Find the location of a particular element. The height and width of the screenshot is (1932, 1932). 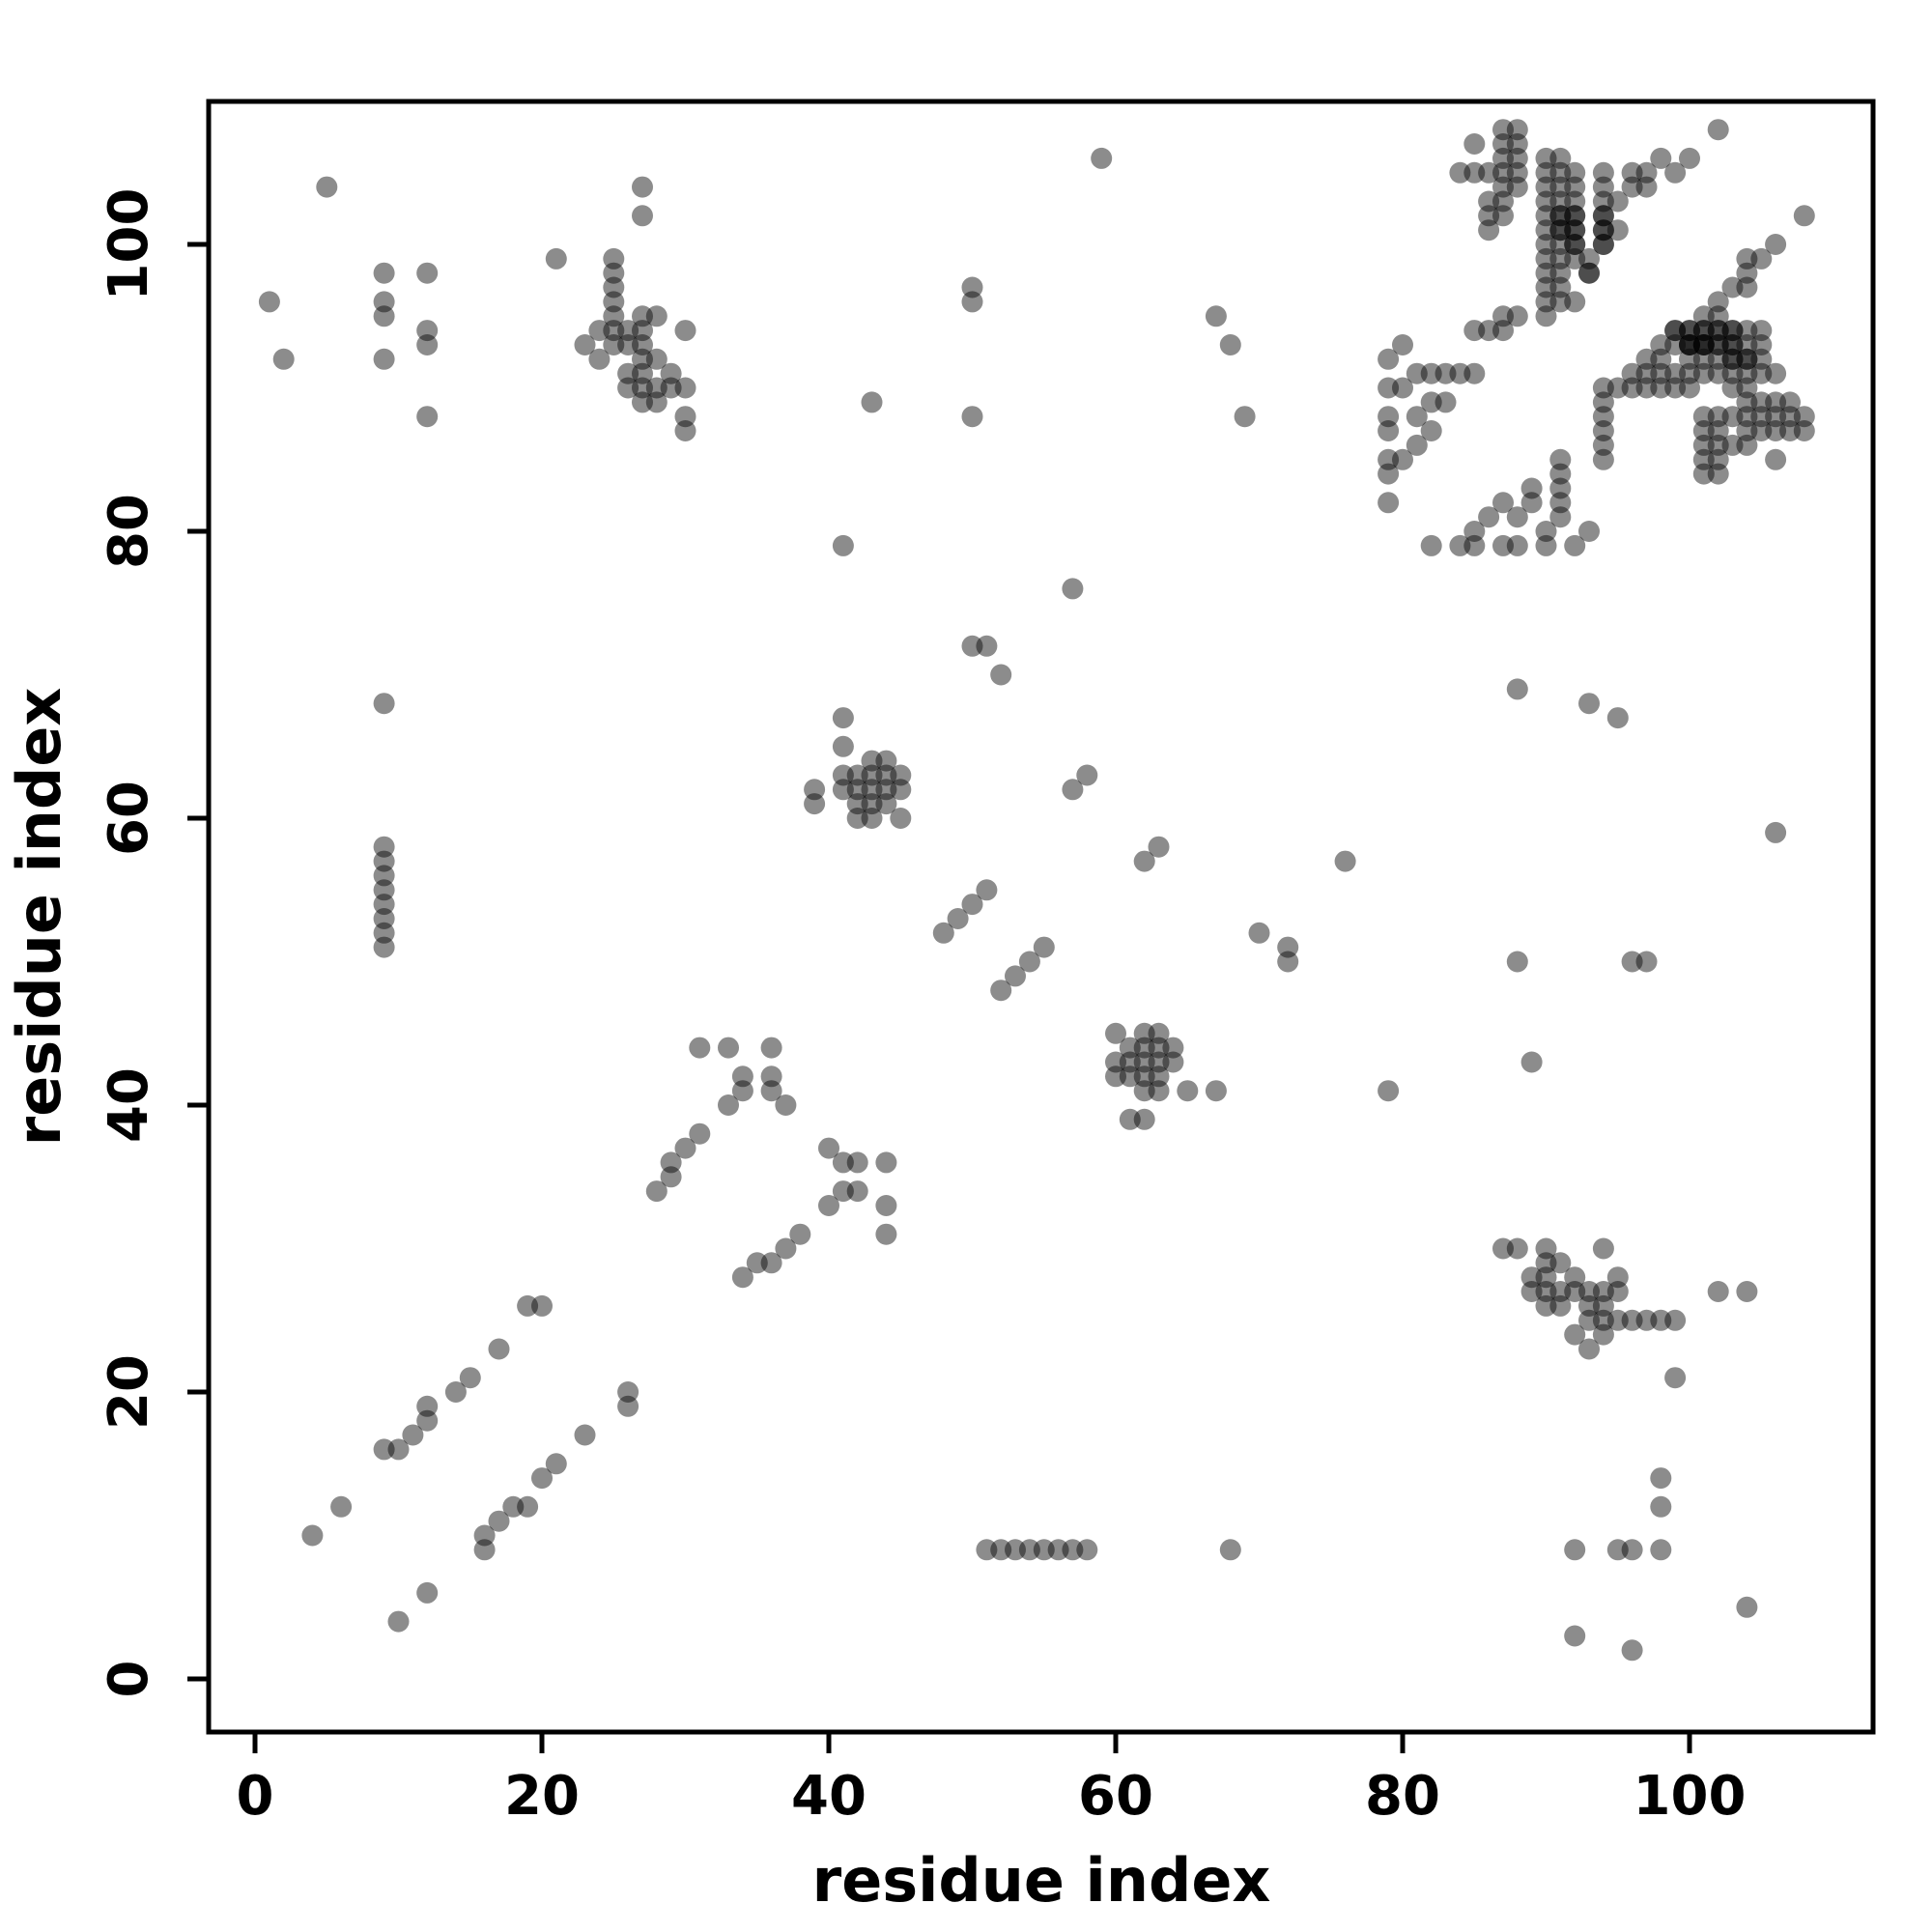

y-axis-tick-labels: 0 20 40 60 80 100 is located at coordinates (129, 943).